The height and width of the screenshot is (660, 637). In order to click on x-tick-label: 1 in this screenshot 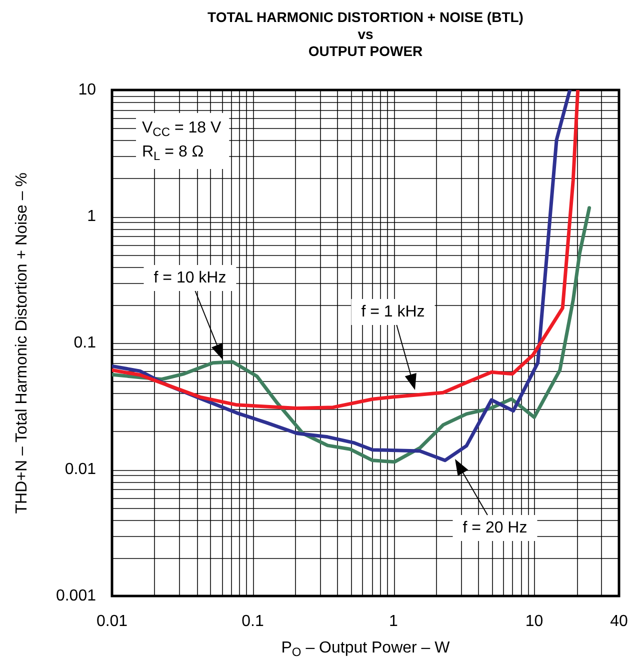, I will do `click(393, 621)`.